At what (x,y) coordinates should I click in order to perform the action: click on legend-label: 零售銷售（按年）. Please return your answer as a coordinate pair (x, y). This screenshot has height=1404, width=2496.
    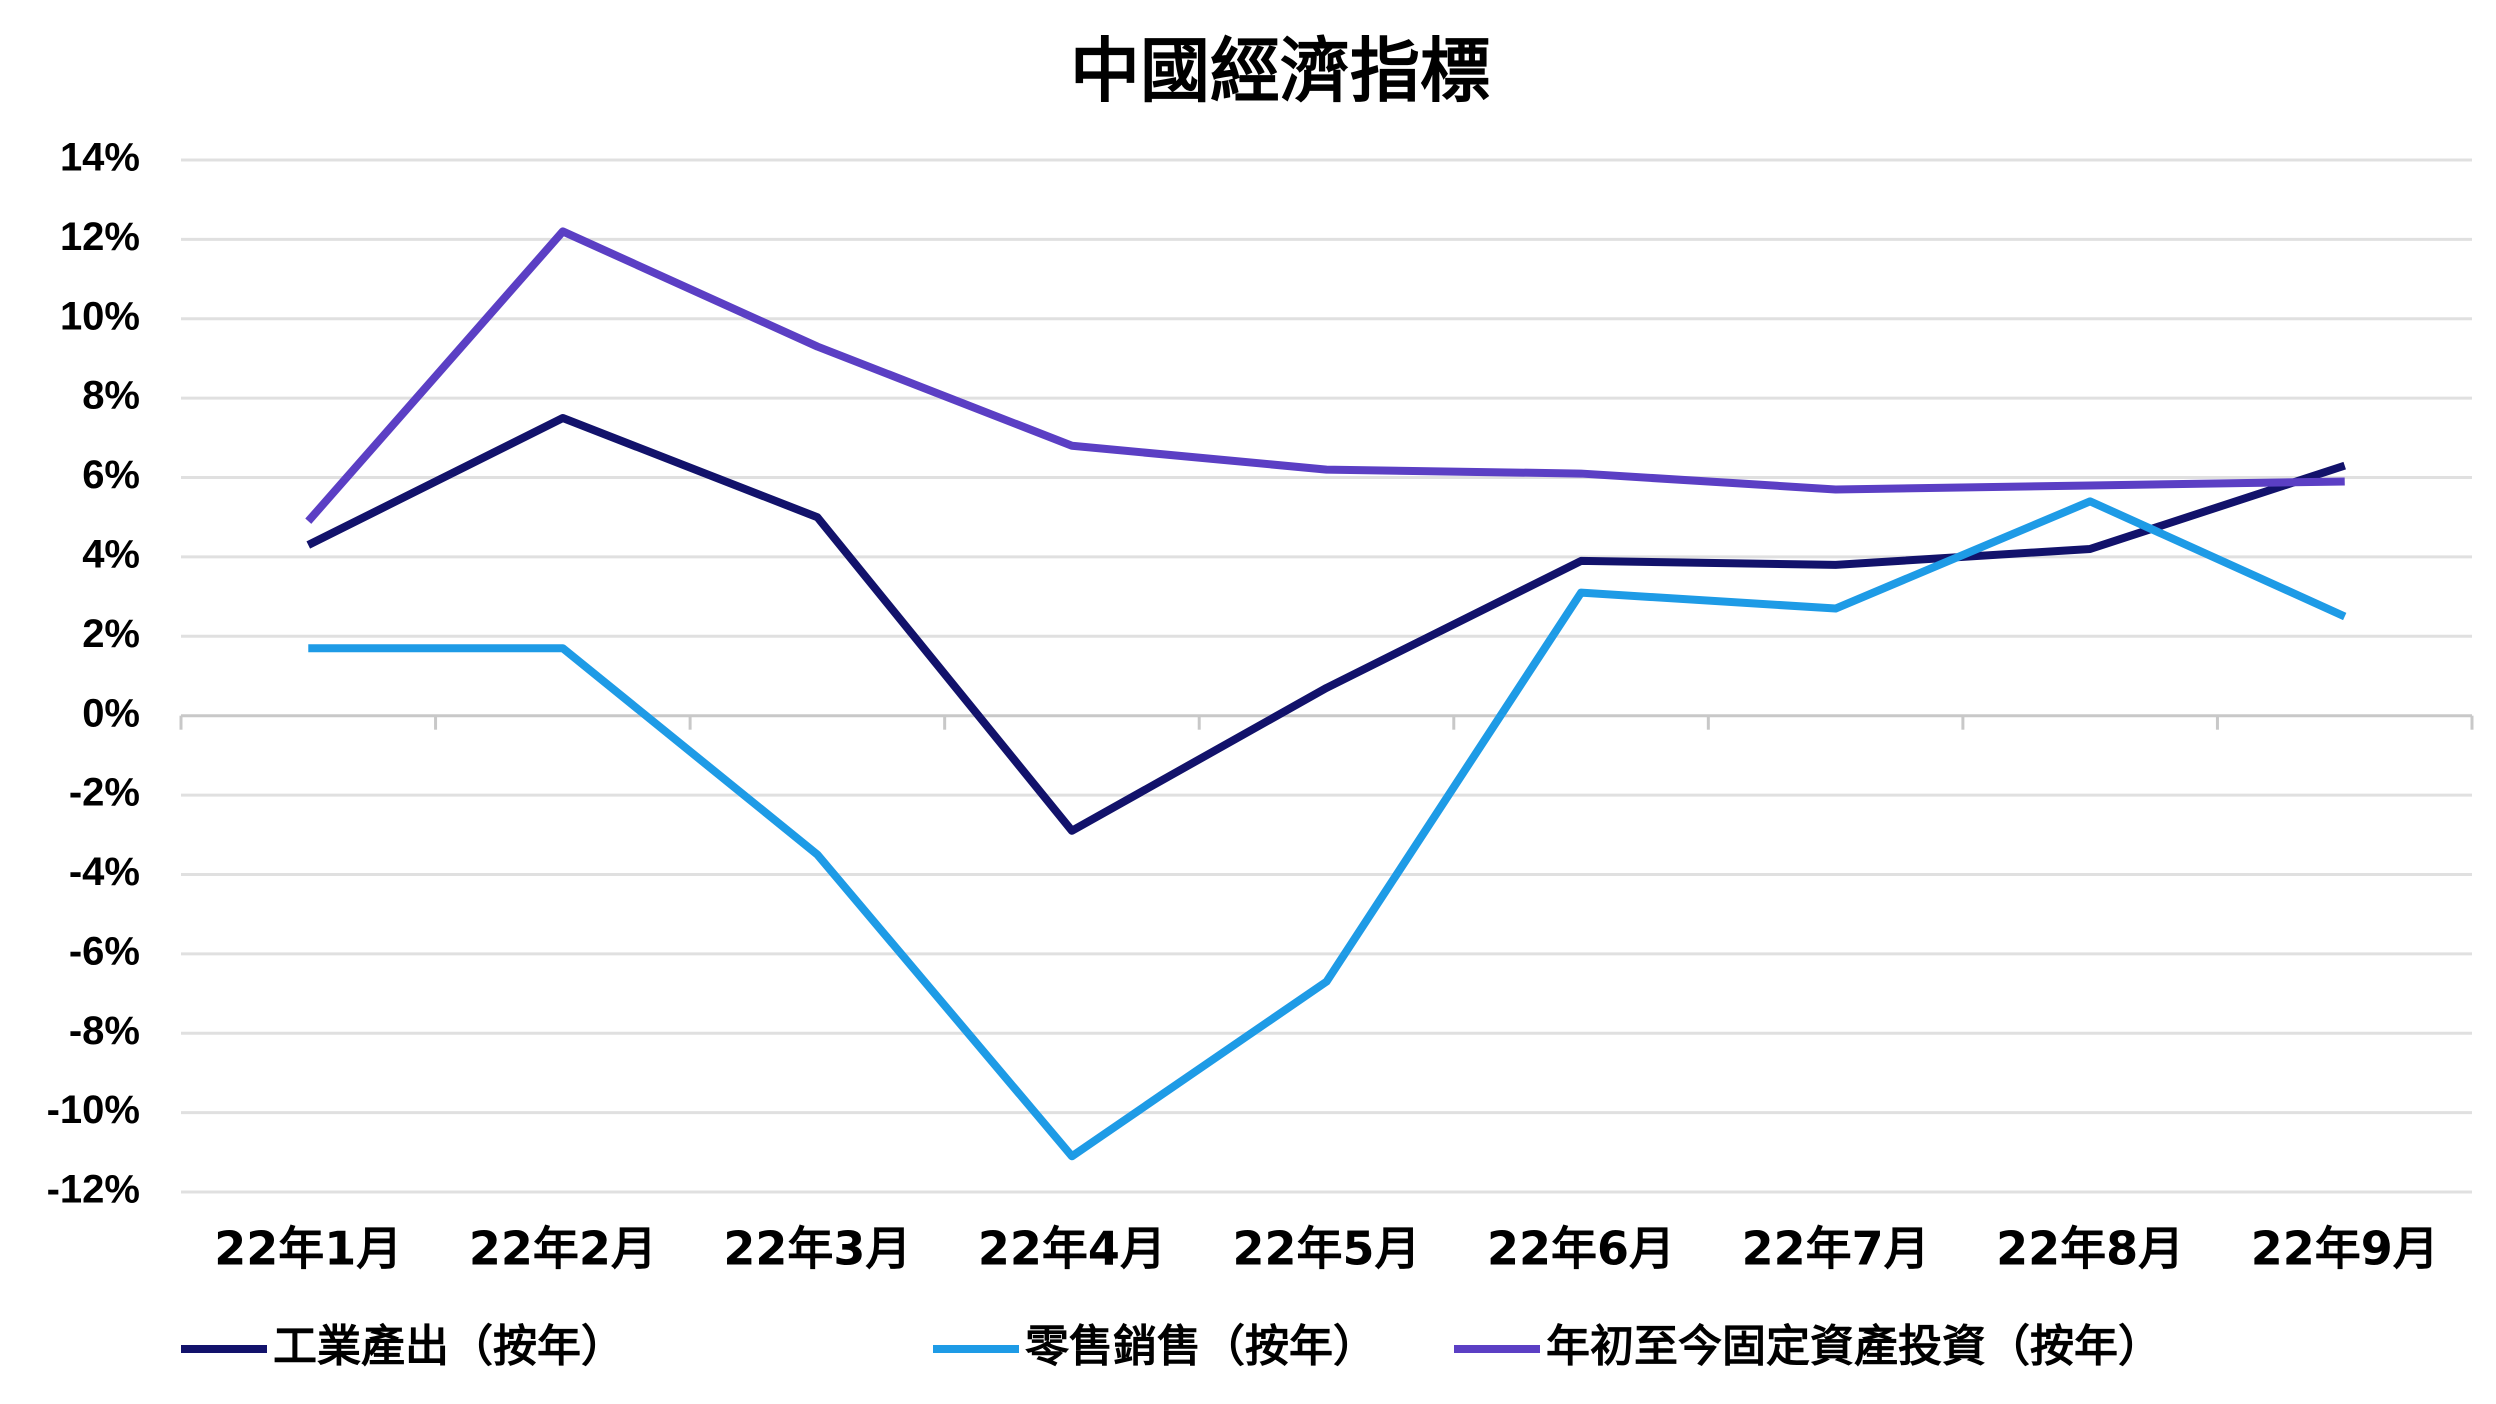
    Looking at the image, I should click on (1201, 1346).